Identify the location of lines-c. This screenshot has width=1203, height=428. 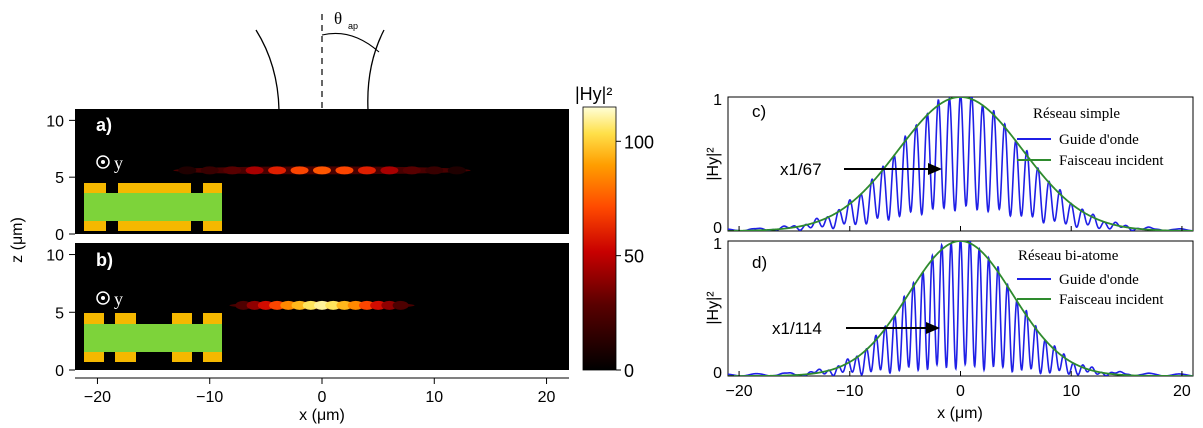
(960, 164).